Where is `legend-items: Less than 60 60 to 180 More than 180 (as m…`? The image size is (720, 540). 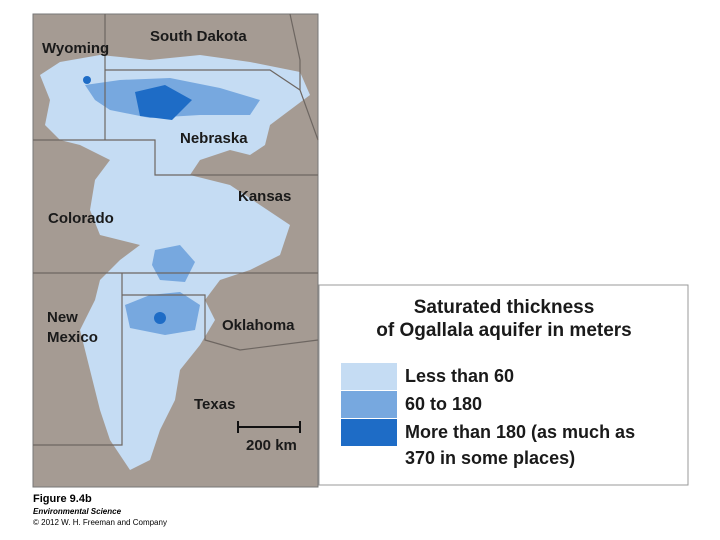 legend-items: Less than 60 60 to 180 More than 180 (as m… is located at coordinates (488, 415).